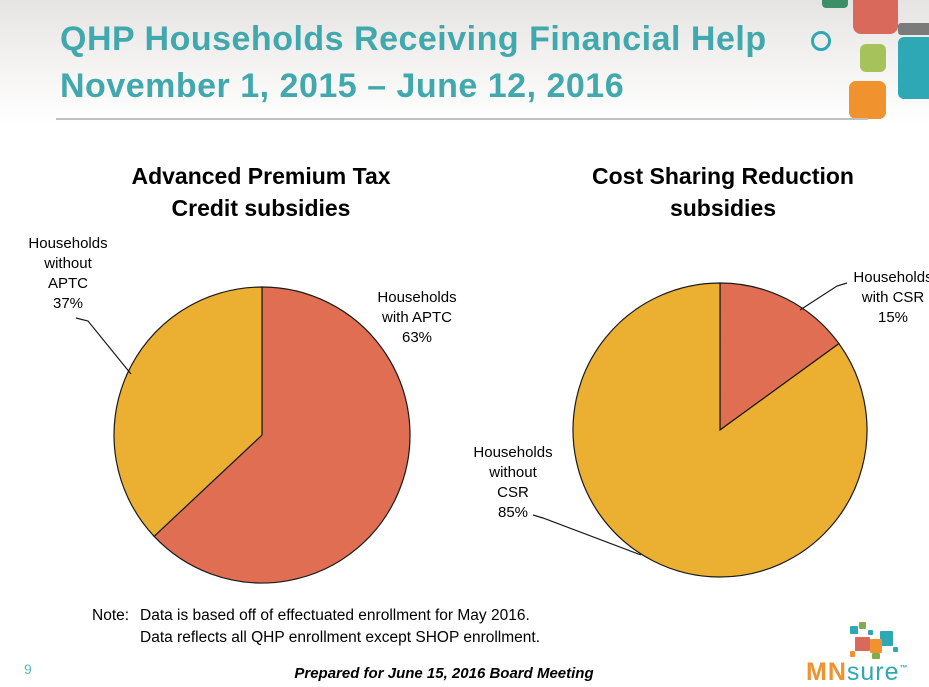 Image resolution: width=929 pixels, height=687 pixels. Describe the element at coordinates (867, 100) in the screenshot. I see `deco-square-orange` at that location.